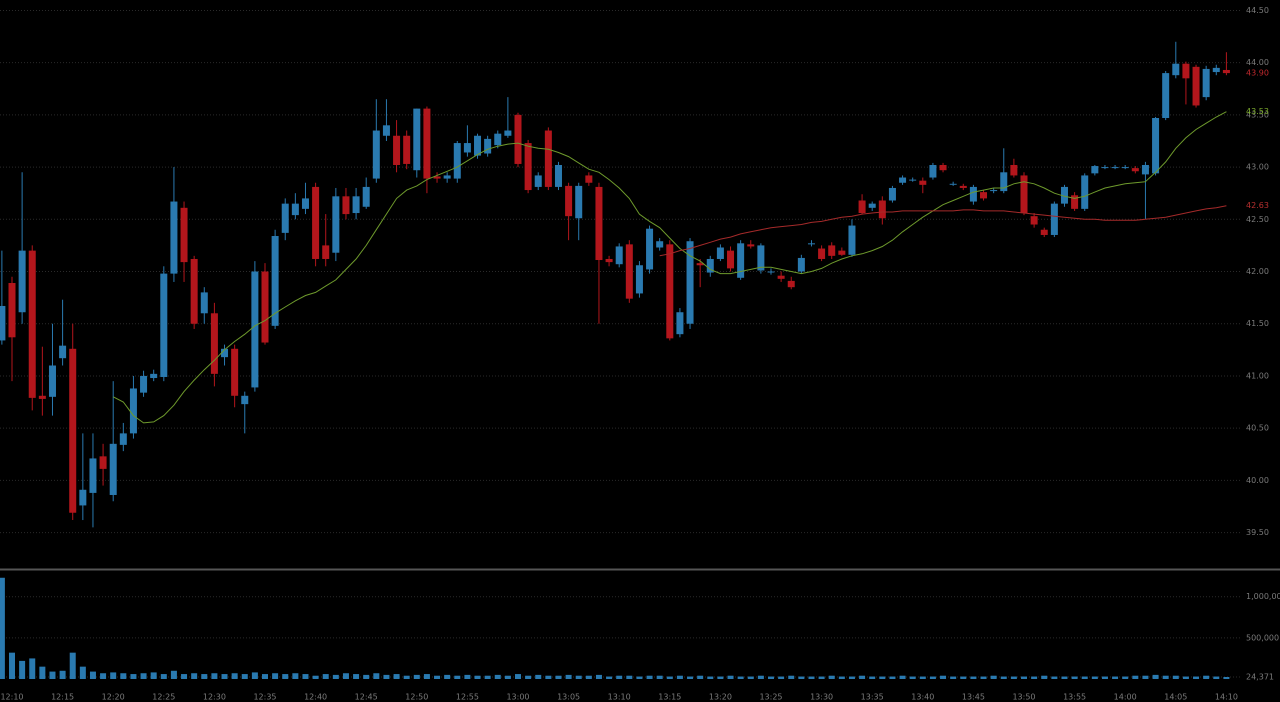 This screenshot has height=702, width=1280. Describe the element at coordinates (1257, 10) in the screenshot. I see `y-tick-label: 44.50` at that location.